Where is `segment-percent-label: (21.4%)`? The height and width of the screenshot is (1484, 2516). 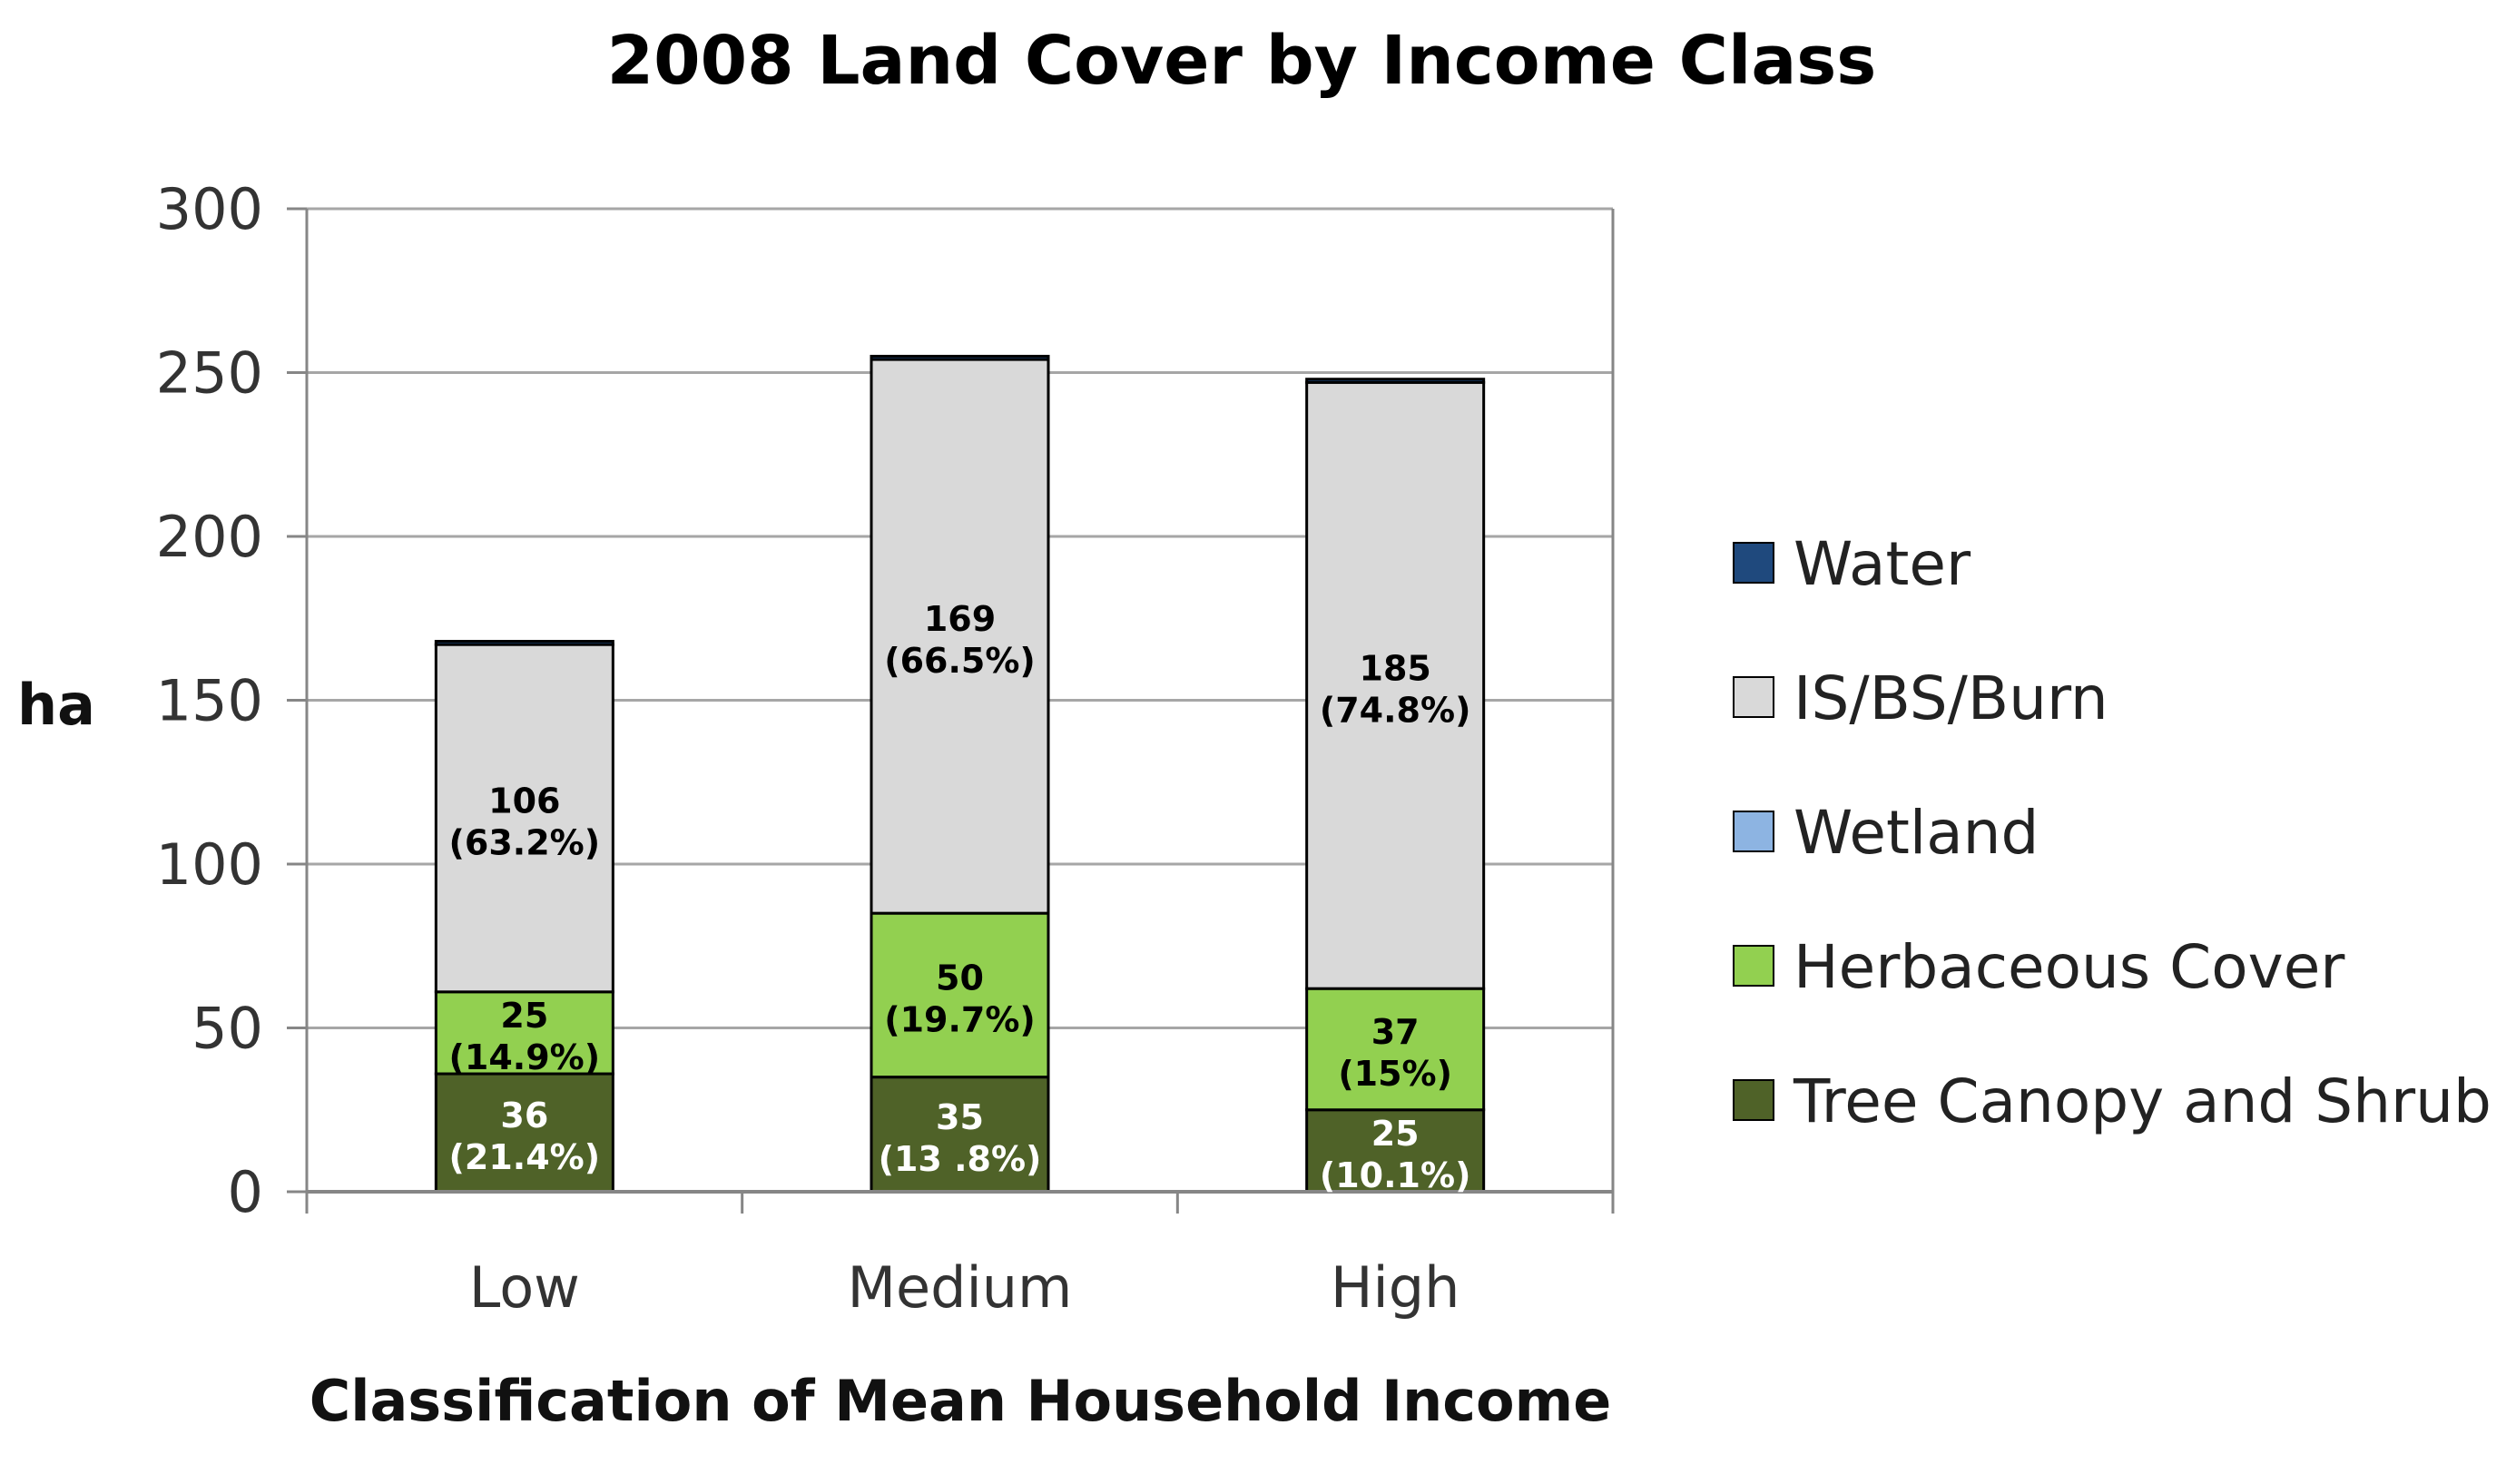 segment-percent-label: (21.4%) is located at coordinates (525, 1157).